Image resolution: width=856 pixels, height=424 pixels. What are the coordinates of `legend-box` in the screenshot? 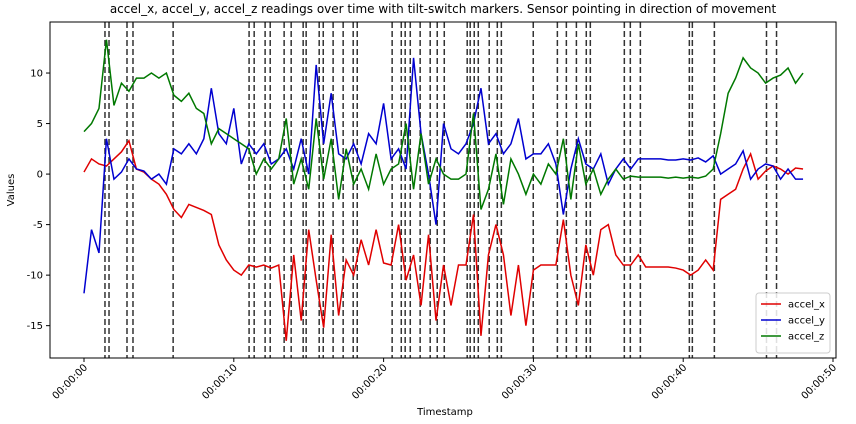 It's located at (793, 323).